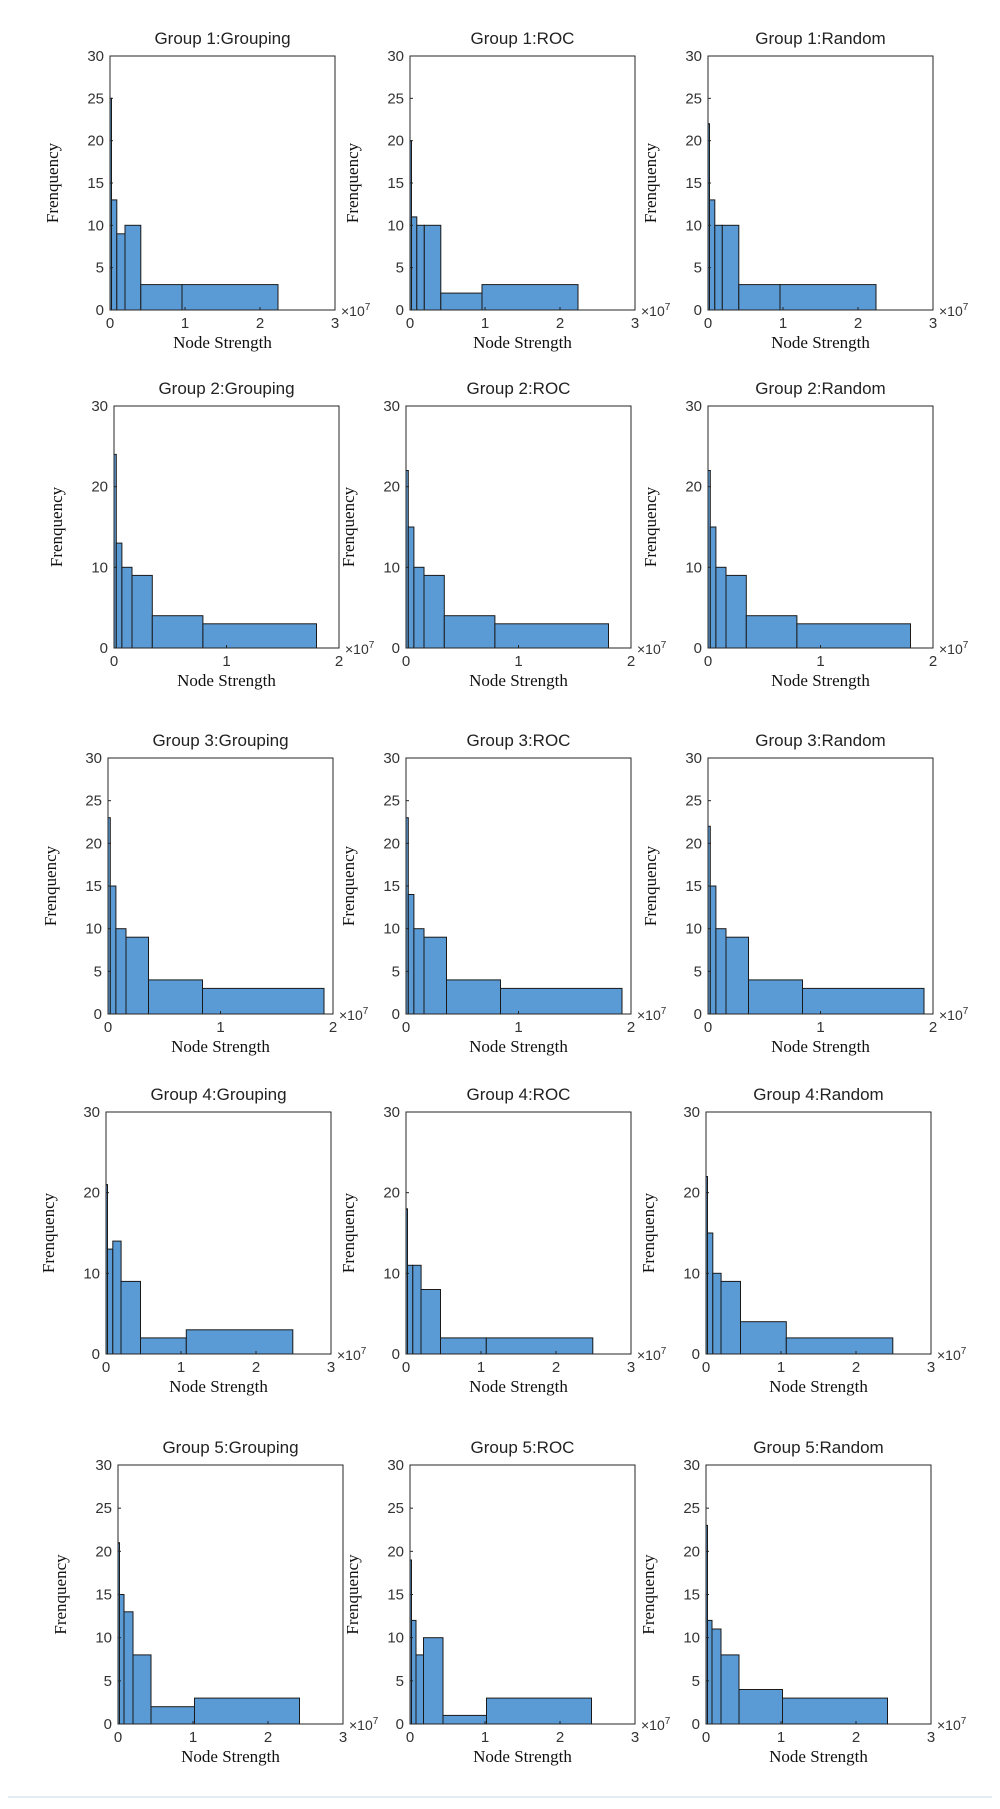  I want to click on chart-title: Group 4:Random, so click(818, 1094).